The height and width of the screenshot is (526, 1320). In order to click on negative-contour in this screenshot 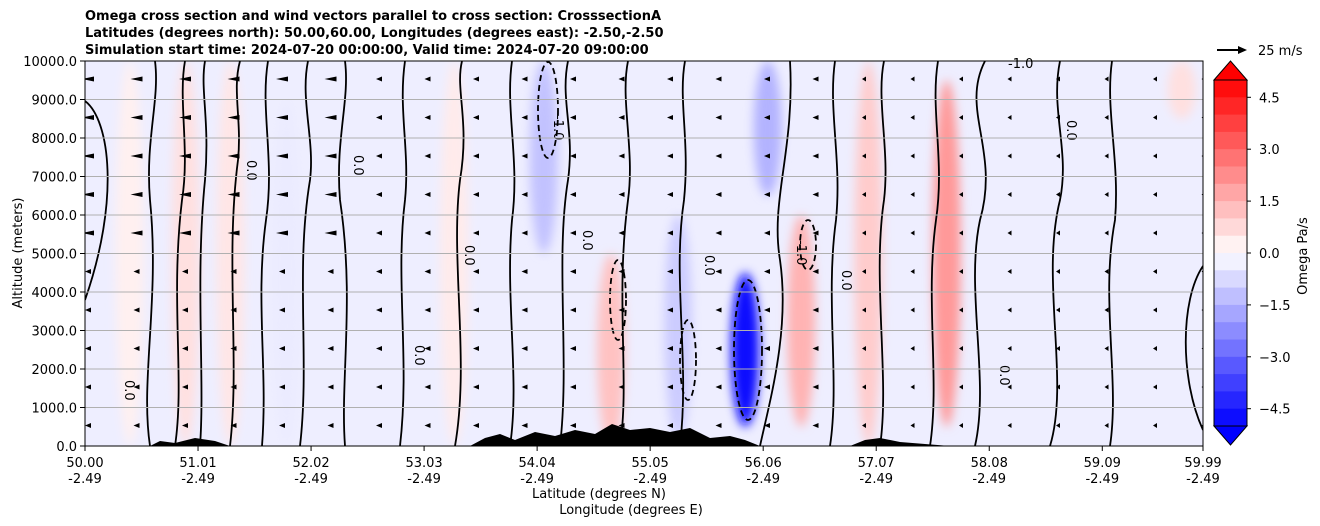, I will do `click(548, 110)`.